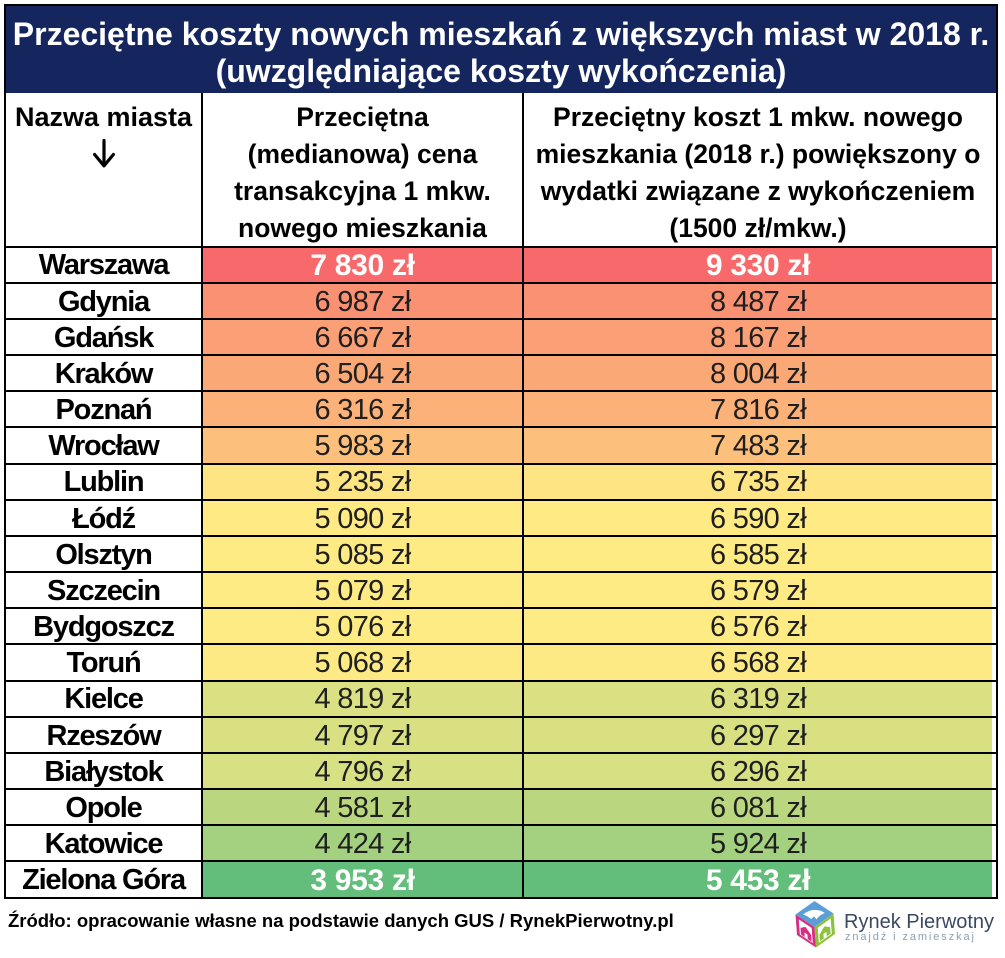 This screenshot has width=1005, height=958. What do you see at coordinates (910, 937) in the screenshot?
I see `svg-text: znajdź i zamieszkaj` at bounding box center [910, 937].